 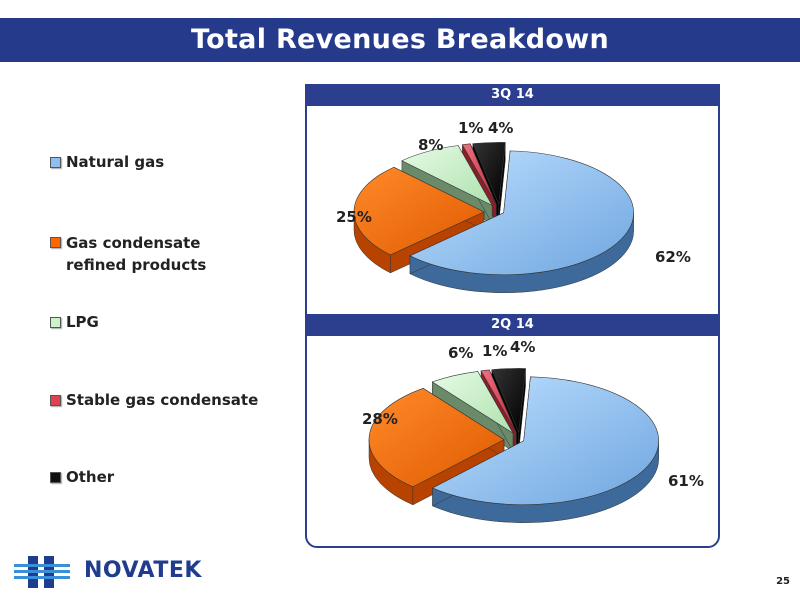 I want to click on legend-label: Natural gas, so click(x=115, y=162).